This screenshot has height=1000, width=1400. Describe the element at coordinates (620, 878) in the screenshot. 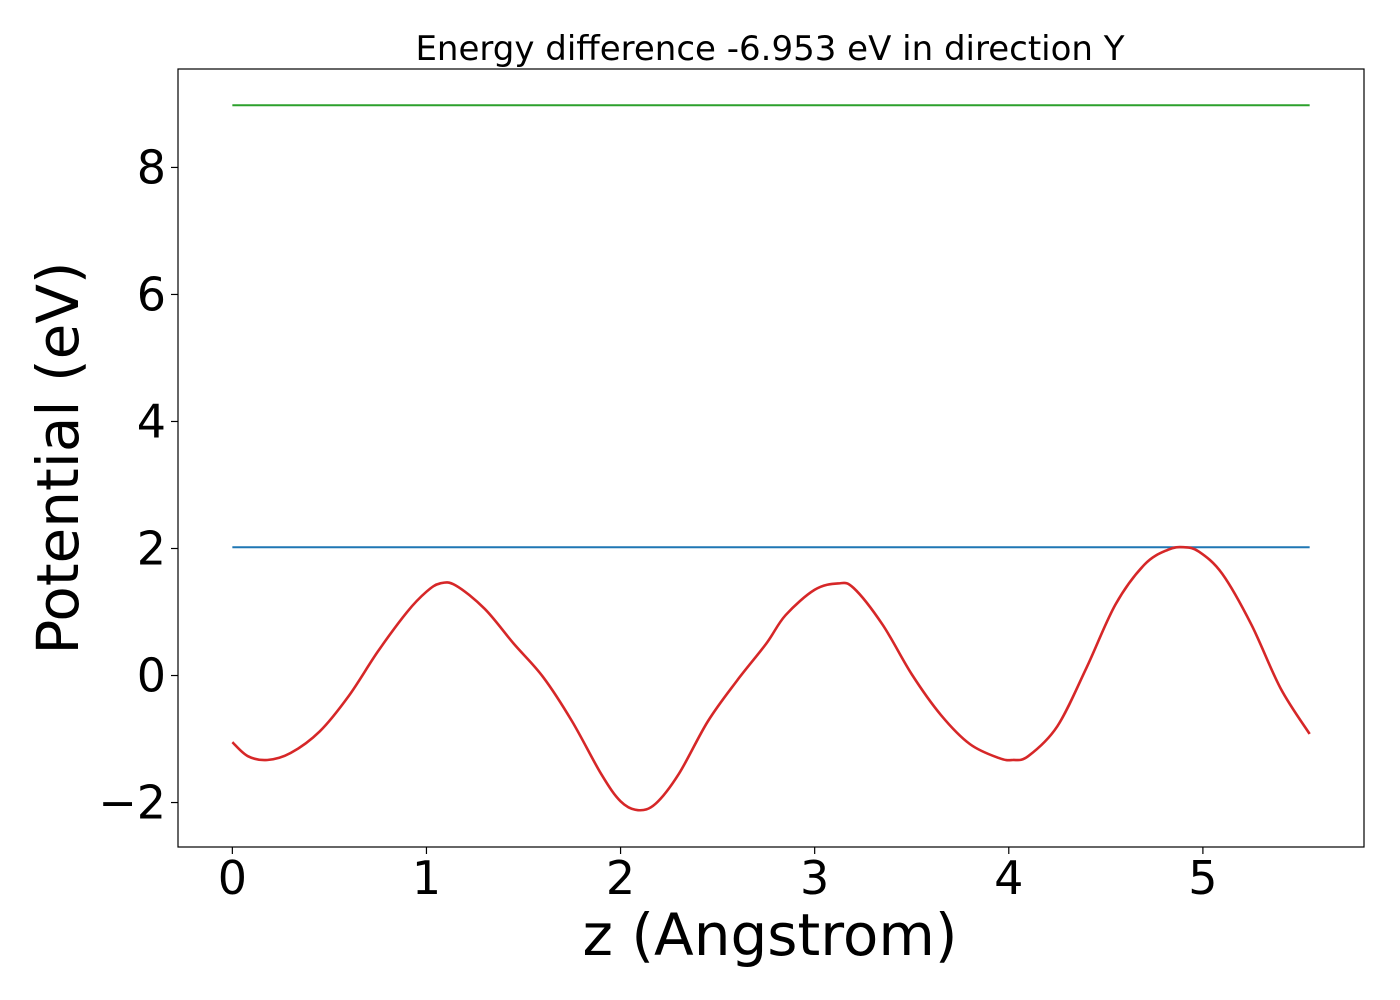

I see `x-tick-label: 2` at that location.